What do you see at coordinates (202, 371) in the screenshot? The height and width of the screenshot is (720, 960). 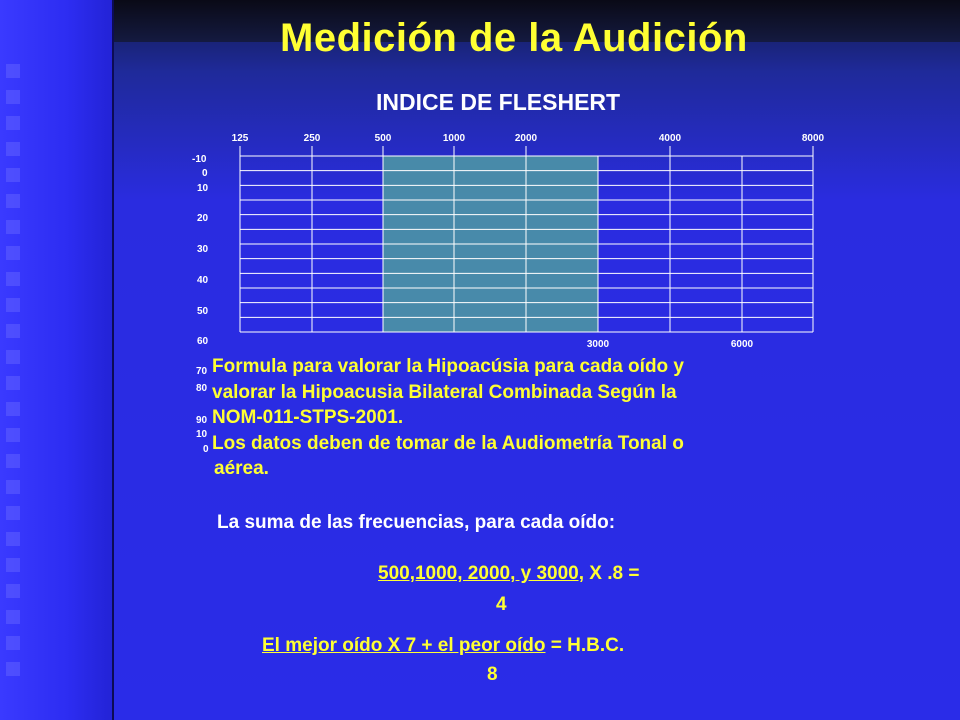 I see `db-label-70: 70` at bounding box center [202, 371].